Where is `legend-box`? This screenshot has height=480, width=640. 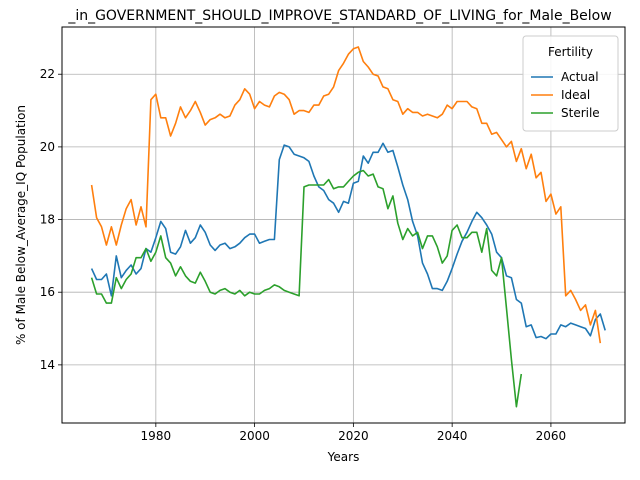
legend-box is located at coordinates (570, 83).